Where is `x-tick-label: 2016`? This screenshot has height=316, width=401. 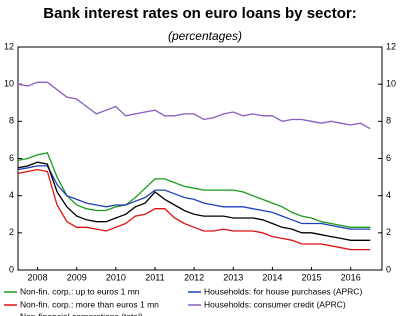
x-tick-label: 2016 is located at coordinates (351, 277).